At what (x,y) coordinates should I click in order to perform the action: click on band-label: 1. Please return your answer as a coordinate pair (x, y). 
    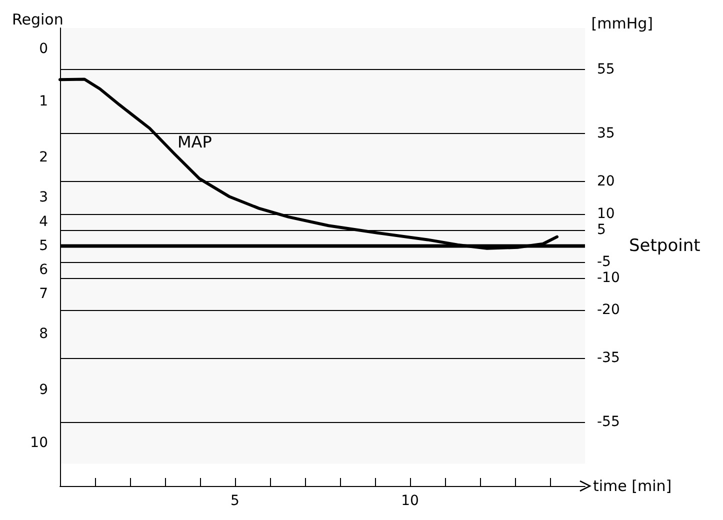
    Looking at the image, I should click on (43, 102).